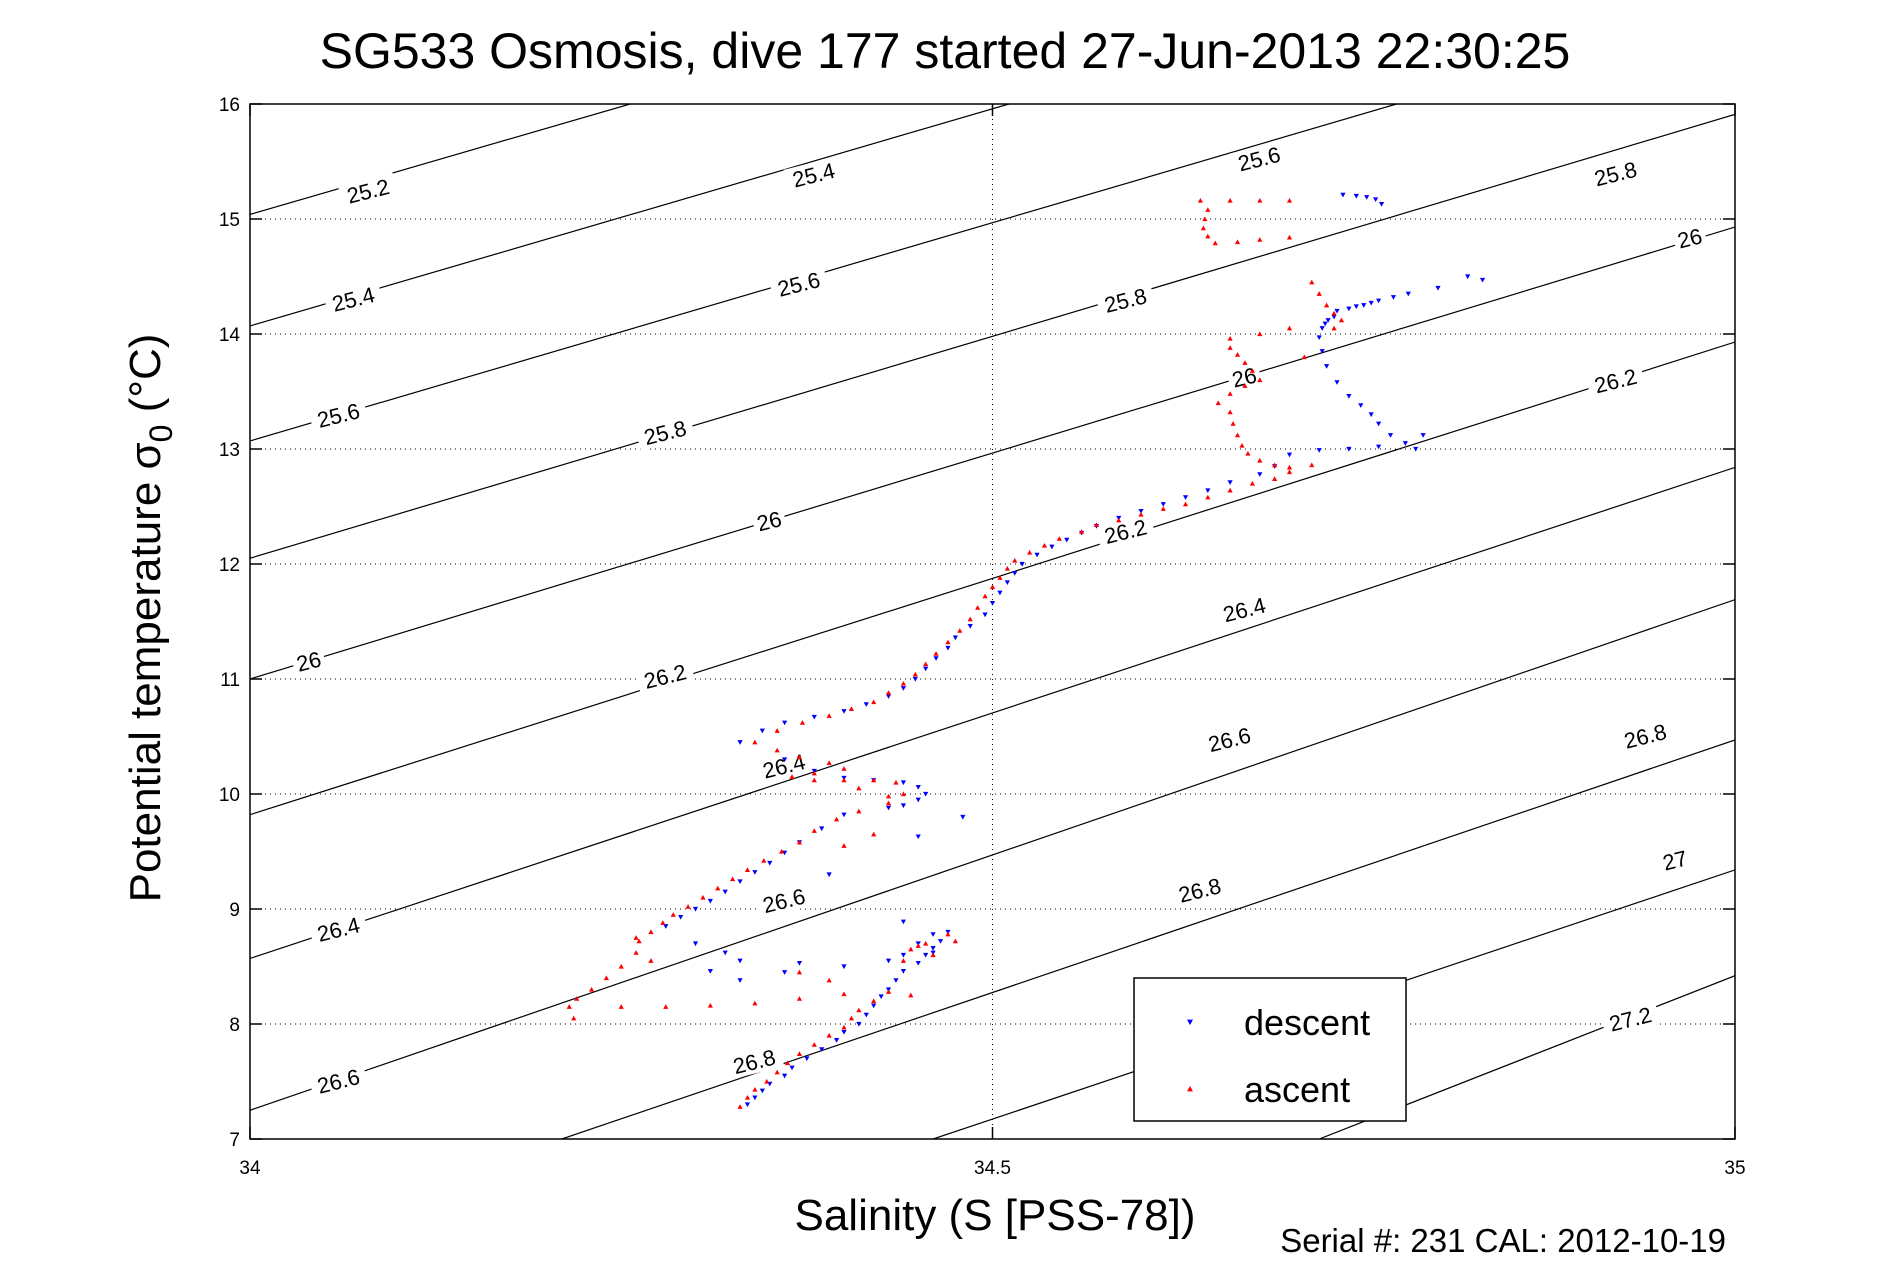 This screenshot has height=1262, width=1891. I want to click on y-tick-label: 15, so click(229, 220).